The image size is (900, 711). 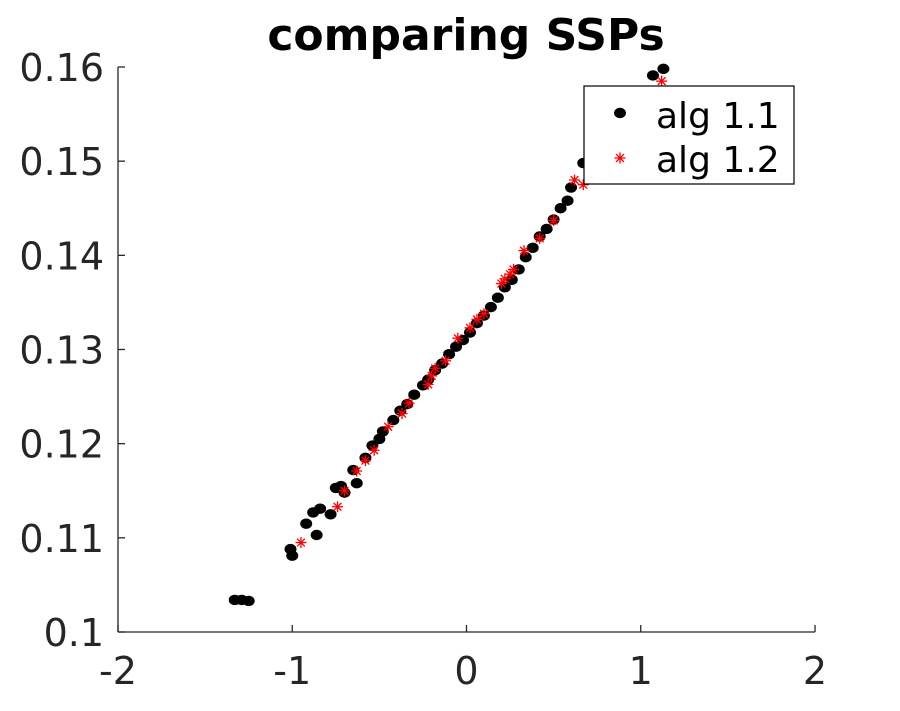 I want to click on y-tick-label: 0.16, so click(x=61, y=68).